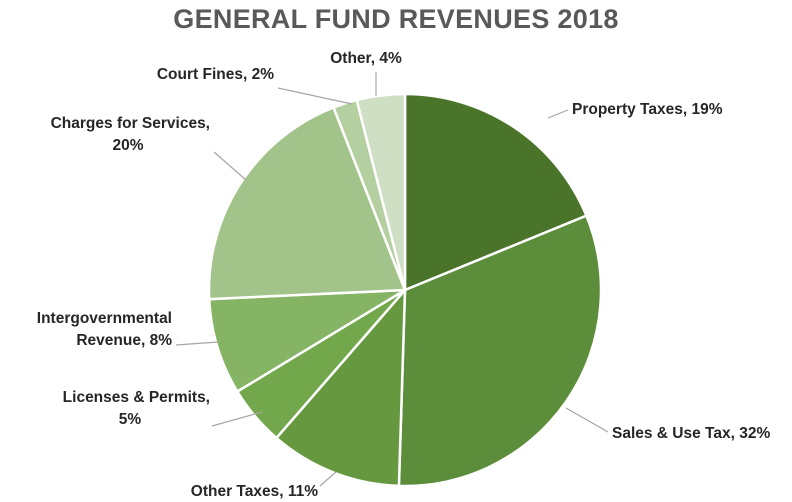 The width and height of the screenshot is (792, 502). I want to click on chart-title: GENERAL FUND REVENUES 2018, so click(396, 19).